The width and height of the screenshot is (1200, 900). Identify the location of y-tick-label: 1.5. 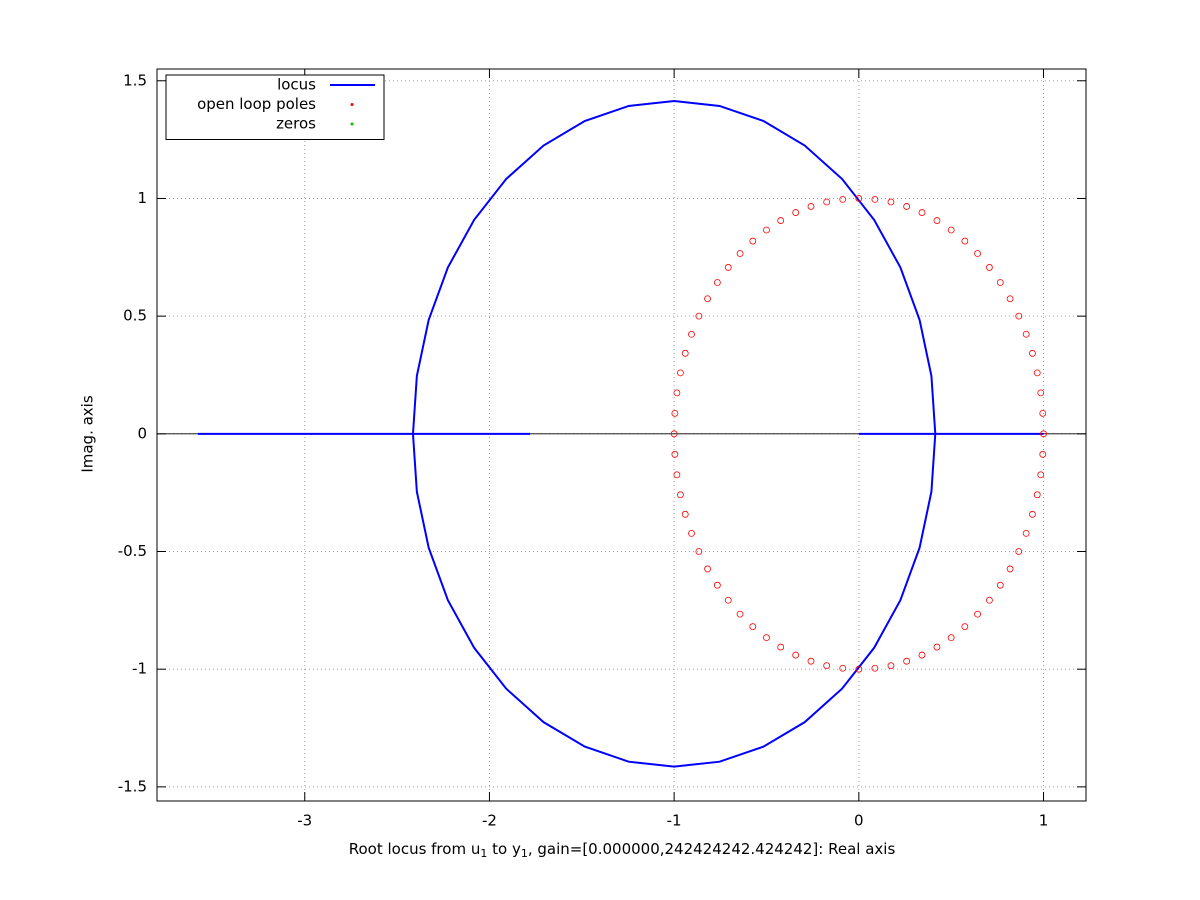
(135, 80).